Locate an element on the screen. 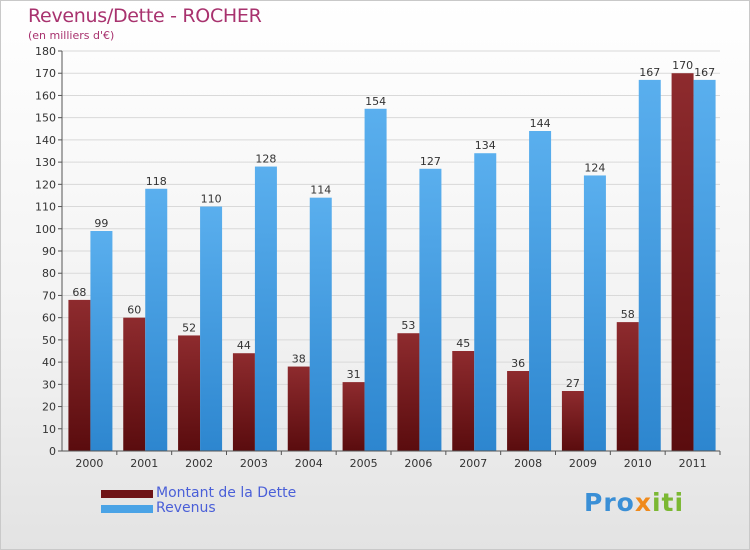 This screenshot has height=550, width=750. legend-swatch-revenus is located at coordinates (127, 509).